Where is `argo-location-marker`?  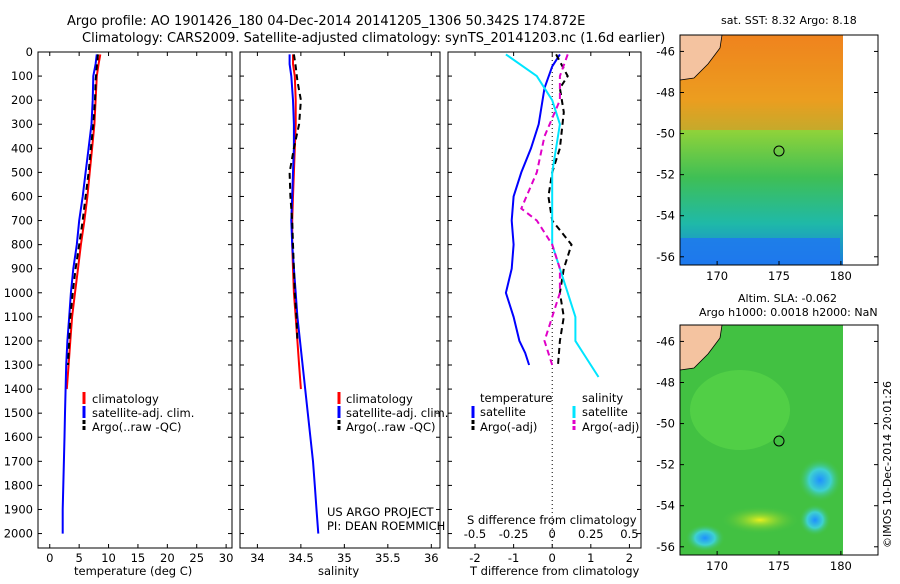
argo-location-marker is located at coordinates (779, 151).